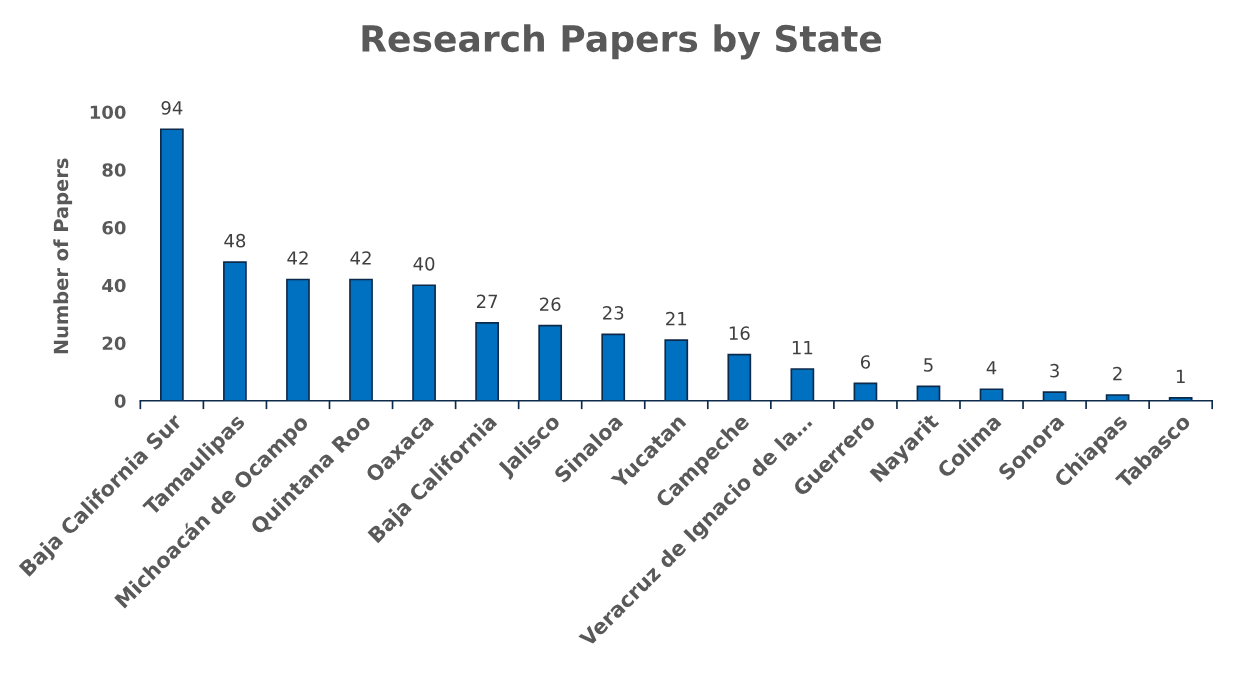  I want to click on data-label: 94, so click(172, 108).